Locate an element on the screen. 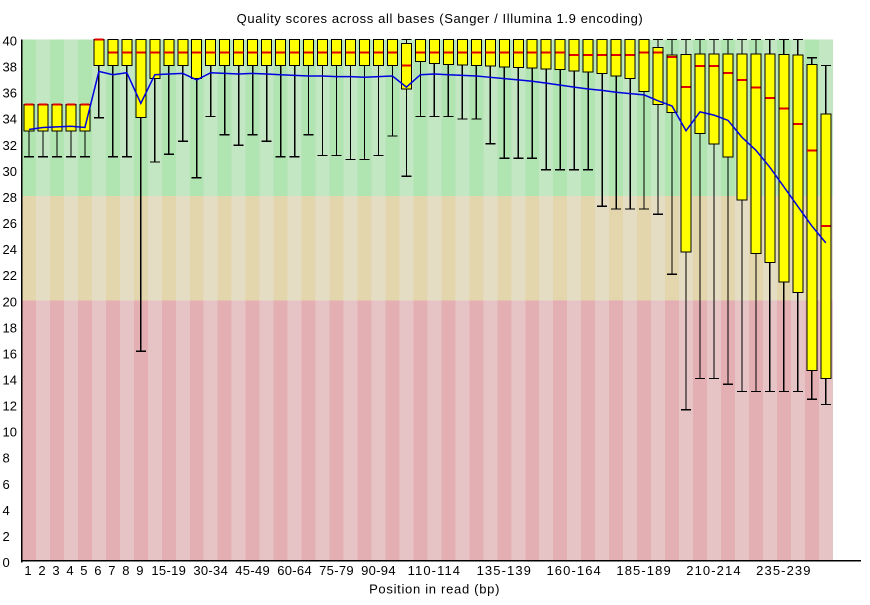 This screenshot has height=605, width=870. svg-text: 30-34 is located at coordinates (210, 570).